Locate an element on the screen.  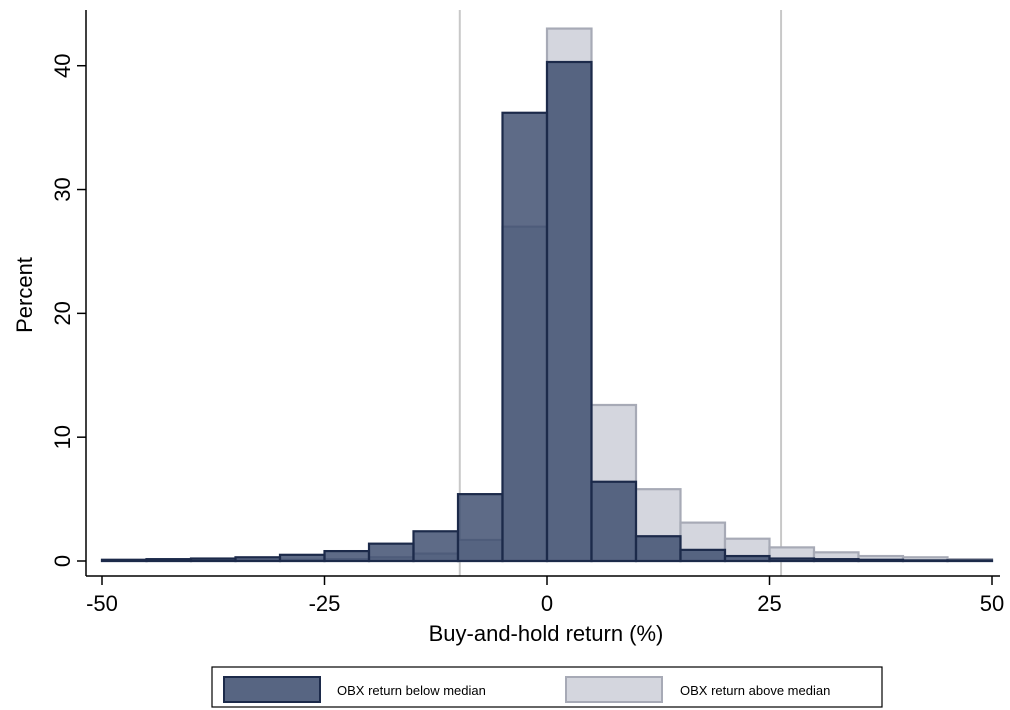
x-tick-label: -25 is located at coordinates (325, 603).